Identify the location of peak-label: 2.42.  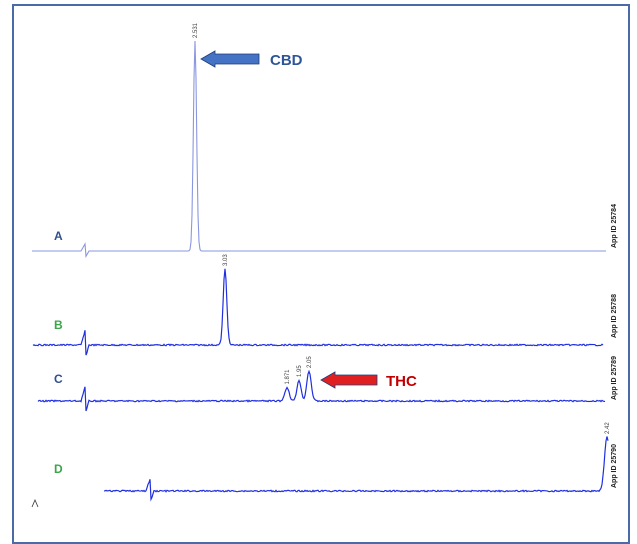
(608, 428).